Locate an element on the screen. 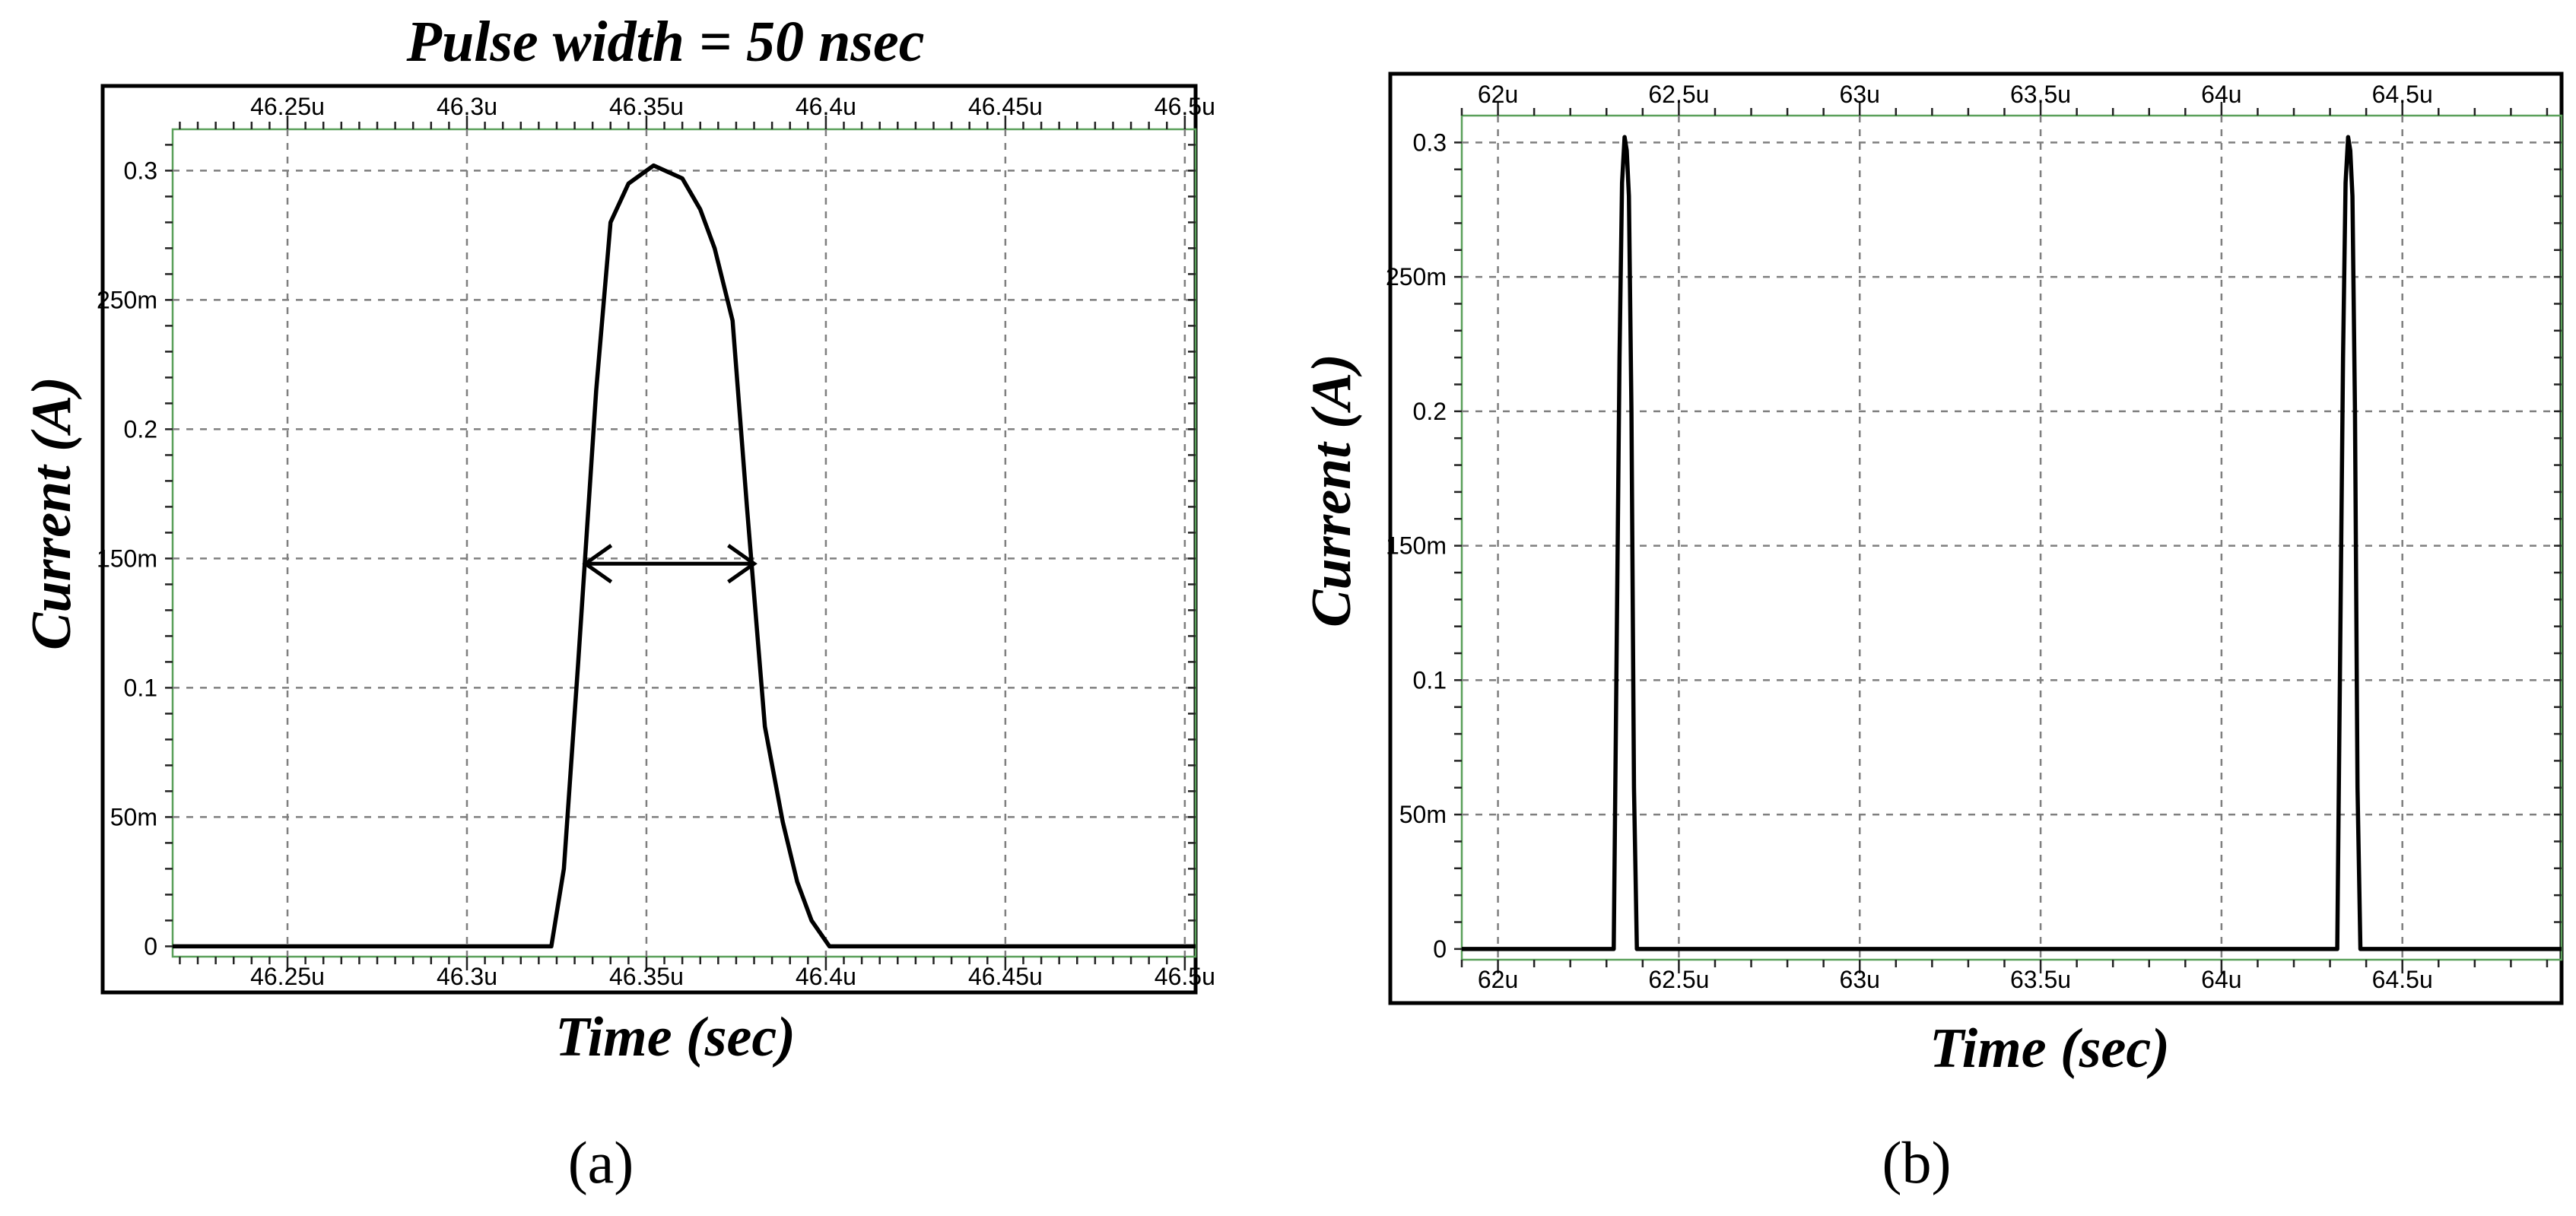 This screenshot has height=1216, width=2576. x-tick-label-top: 46.25u is located at coordinates (287, 107).